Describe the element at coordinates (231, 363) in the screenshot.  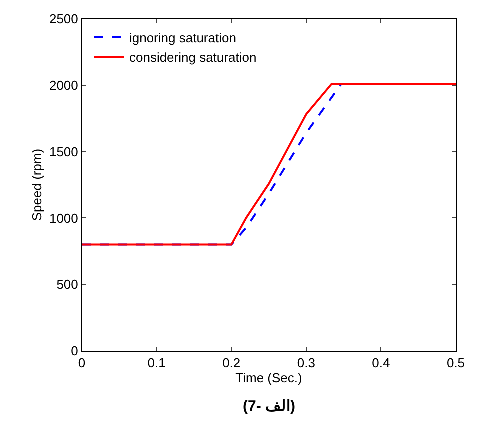
I see `x-tick-label: 0.2` at that location.